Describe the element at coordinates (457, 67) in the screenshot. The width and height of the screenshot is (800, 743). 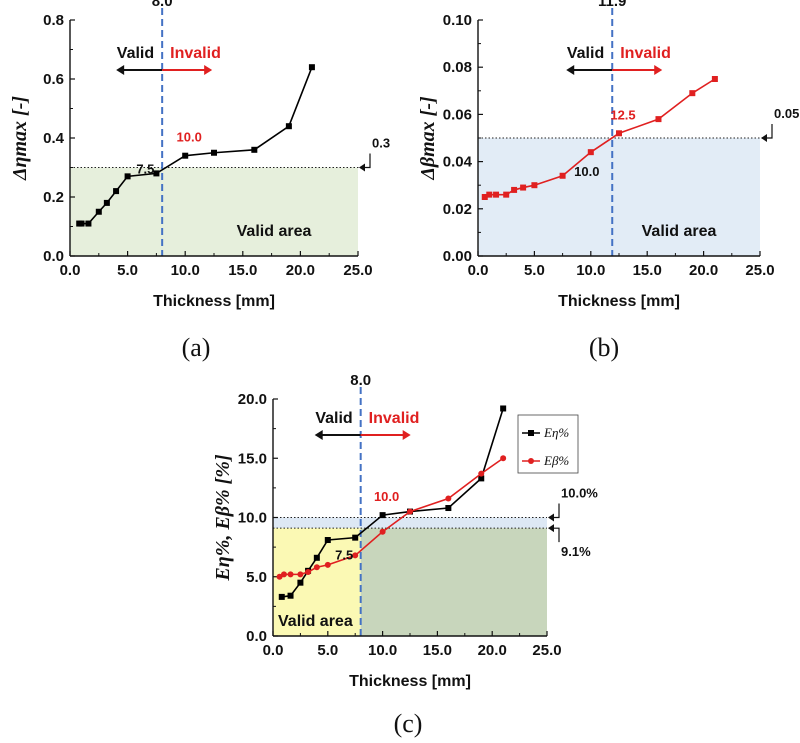
I see `y-tick-label: 0.08` at that location.